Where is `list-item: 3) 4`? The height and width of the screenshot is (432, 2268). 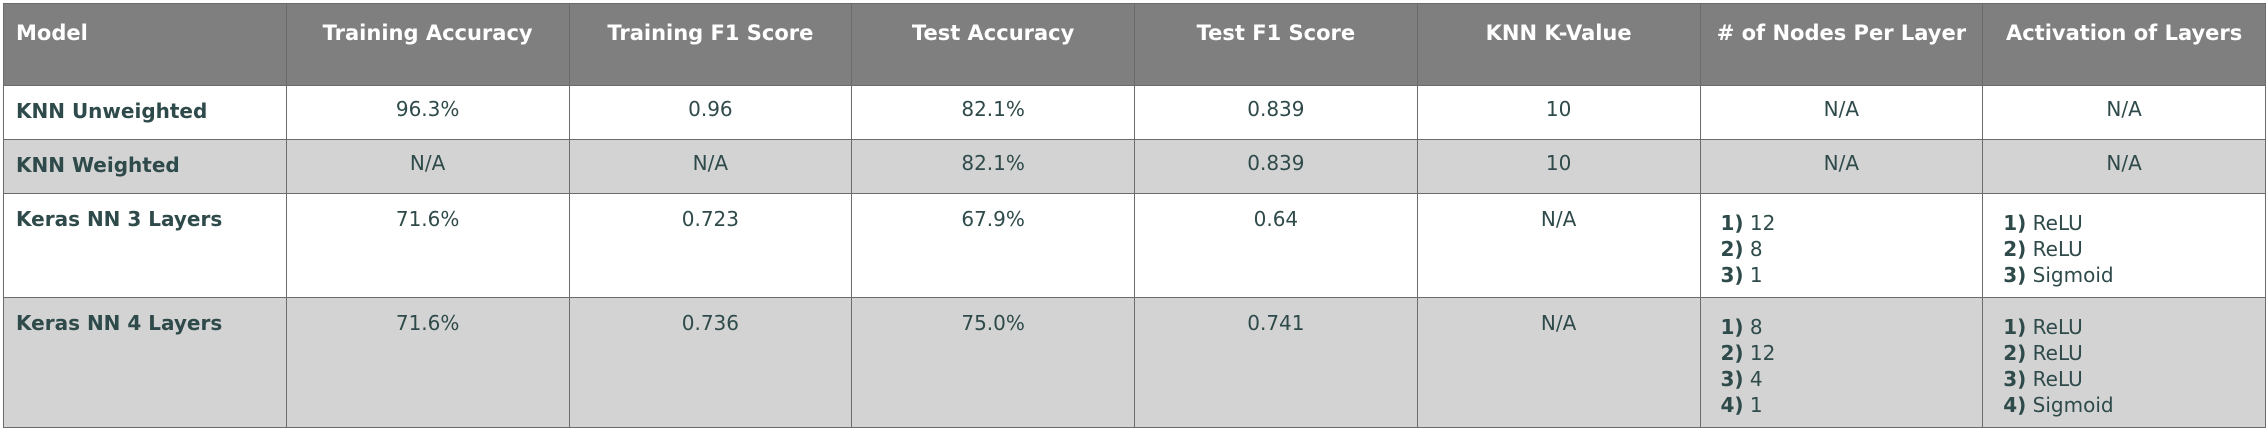 list-item: 3) 4 is located at coordinates (1846, 379).